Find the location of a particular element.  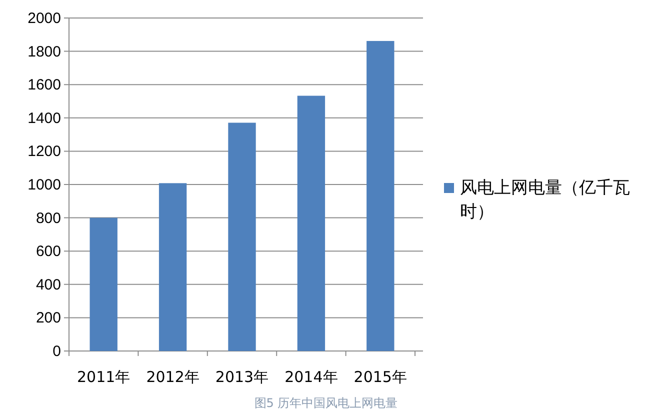

y-tick-label: 600 is located at coordinates (48, 251).